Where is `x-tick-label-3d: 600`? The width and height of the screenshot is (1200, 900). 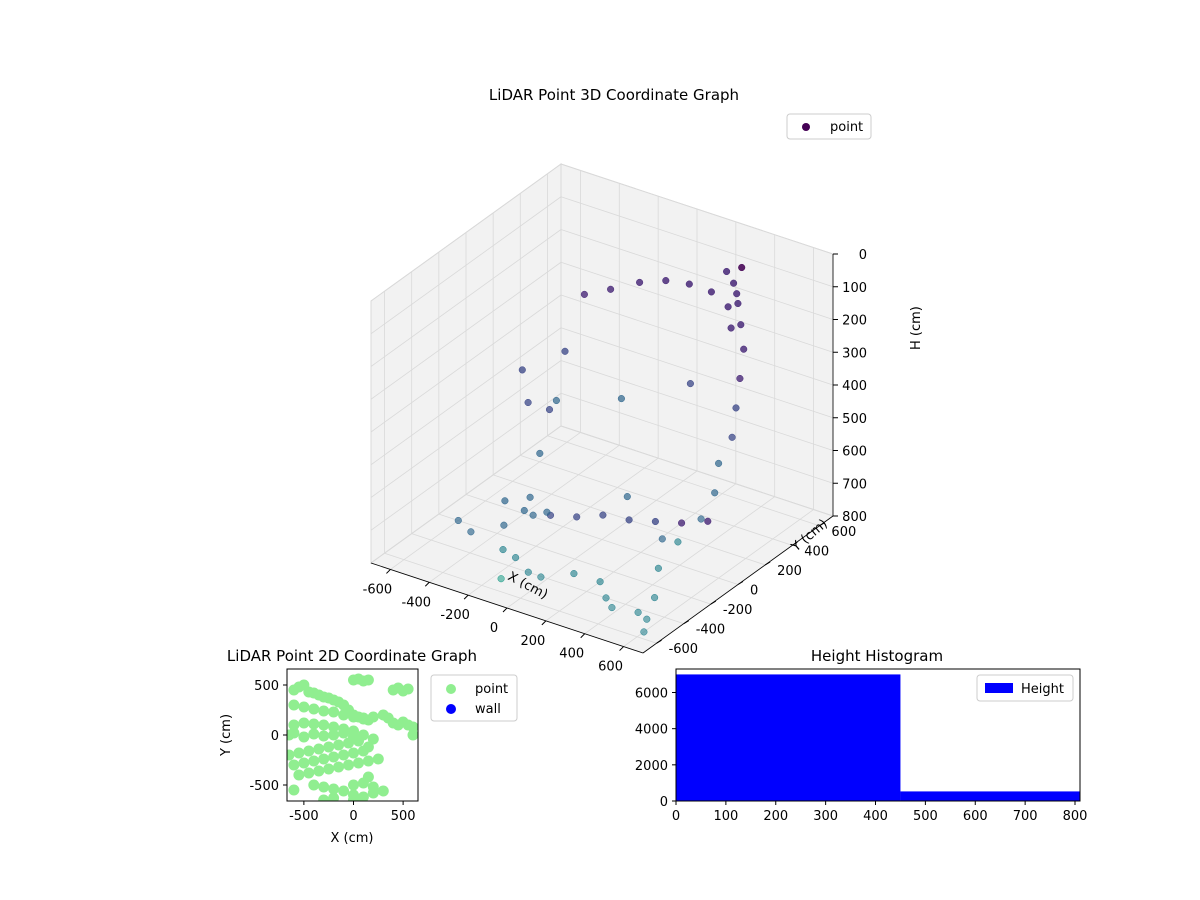
x-tick-label-3d: 600 is located at coordinates (610, 667).